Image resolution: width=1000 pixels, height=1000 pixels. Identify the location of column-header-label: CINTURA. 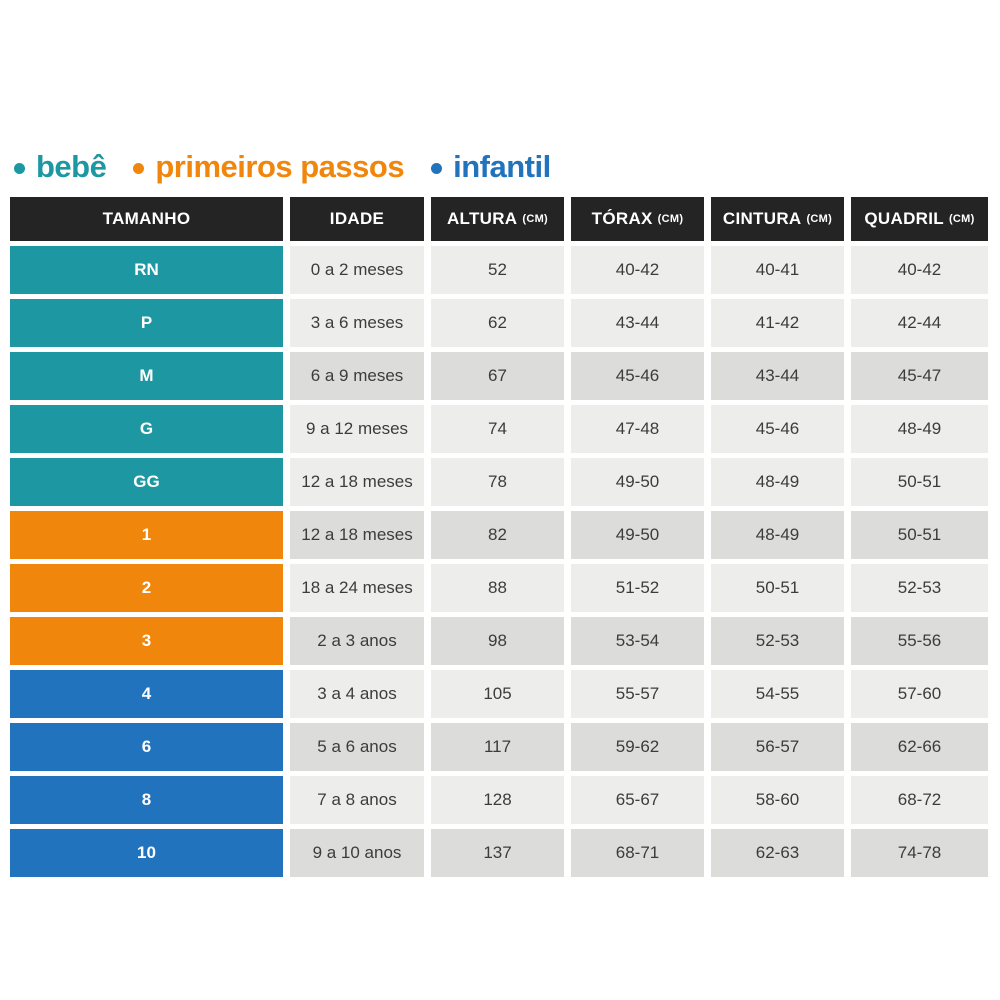
(762, 218).